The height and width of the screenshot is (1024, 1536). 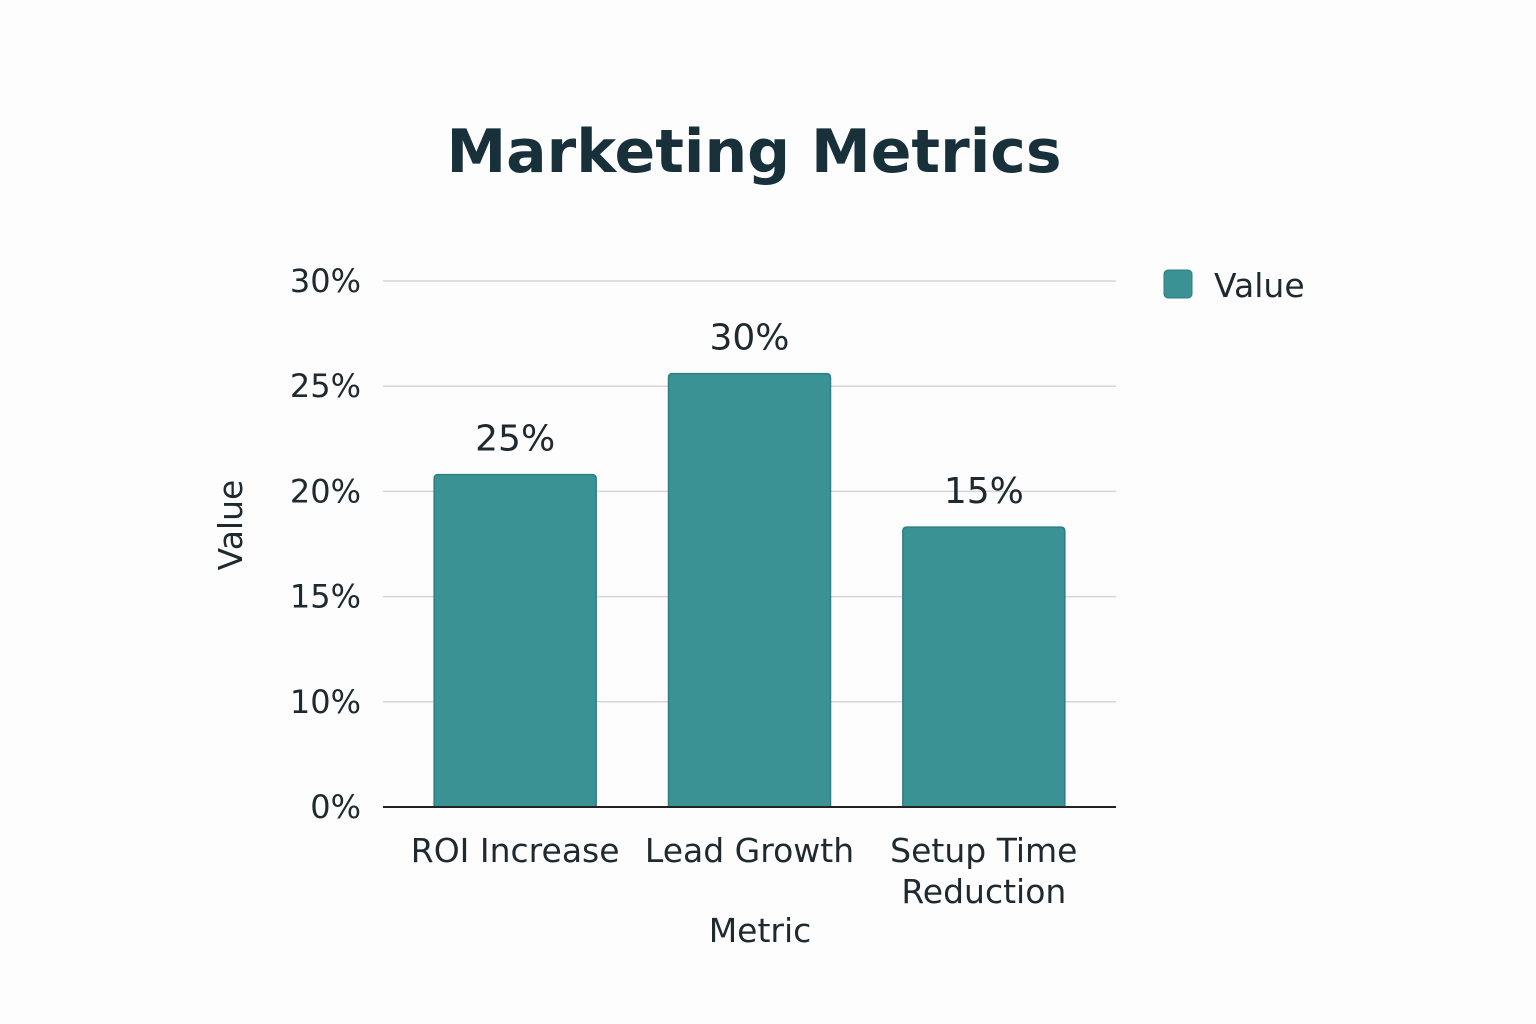 I want to click on y-tick-label: 10%, so click(x=325, y=702).